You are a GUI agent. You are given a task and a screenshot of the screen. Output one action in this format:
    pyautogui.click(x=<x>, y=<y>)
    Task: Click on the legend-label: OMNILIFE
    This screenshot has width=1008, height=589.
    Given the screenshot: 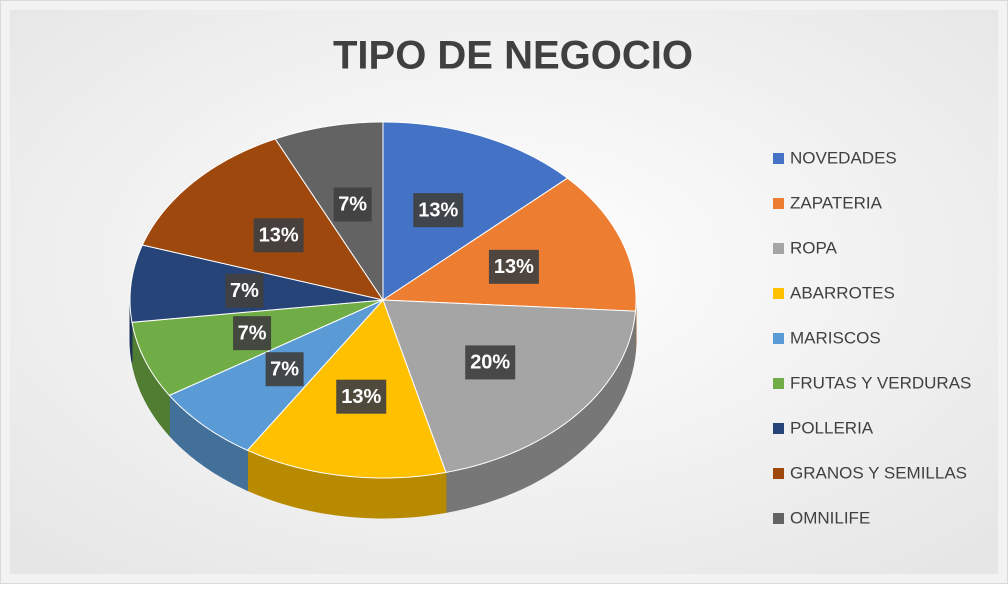 What is the action you would take?
    pyautogui.click(x=830, y=517)
    